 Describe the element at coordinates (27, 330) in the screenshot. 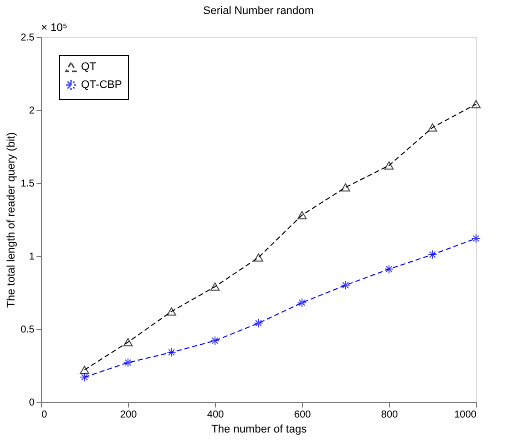

I see `y-tick-label: 0.5` at that location.